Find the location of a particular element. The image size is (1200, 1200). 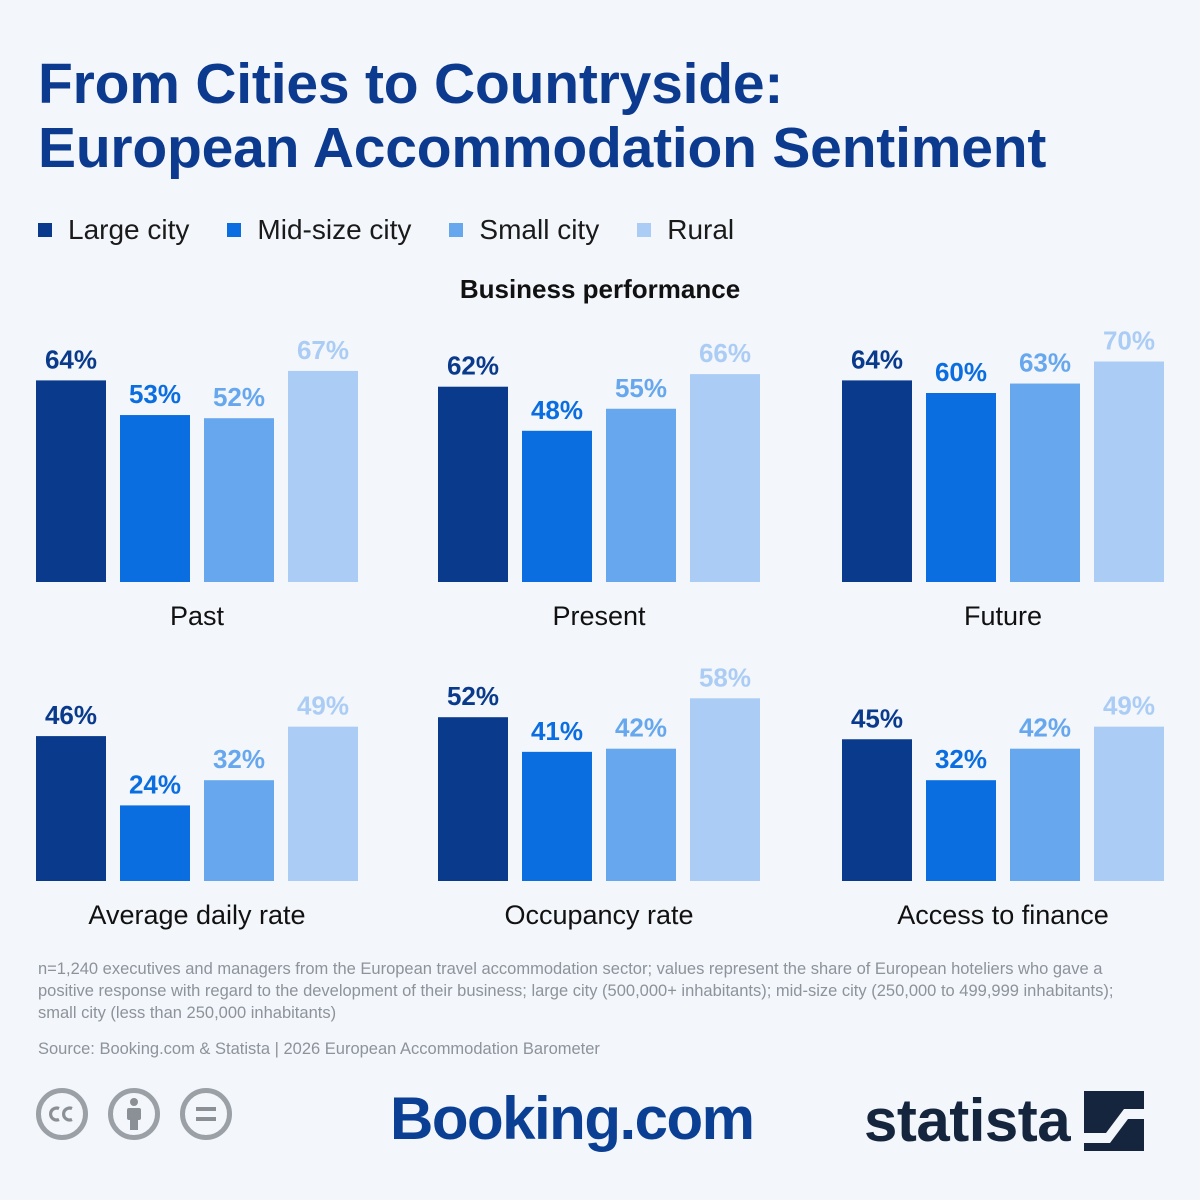

chart-label-past: Past is located at coordinates (197, 616).